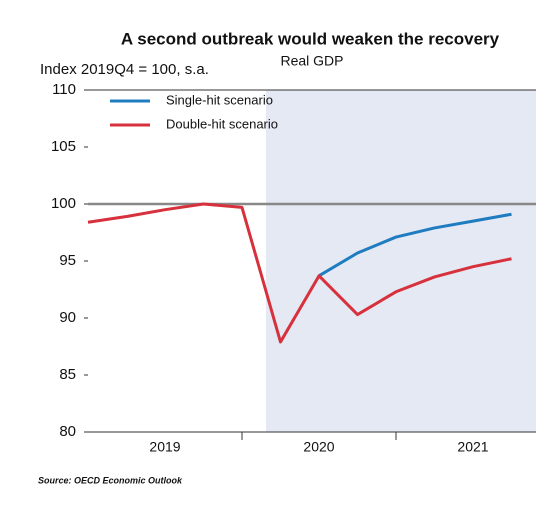 The image size is (542, 507). What do you see at coordinates (415, 245) in the screenshot?
I see `series-line` at bounding box center [415, 245].